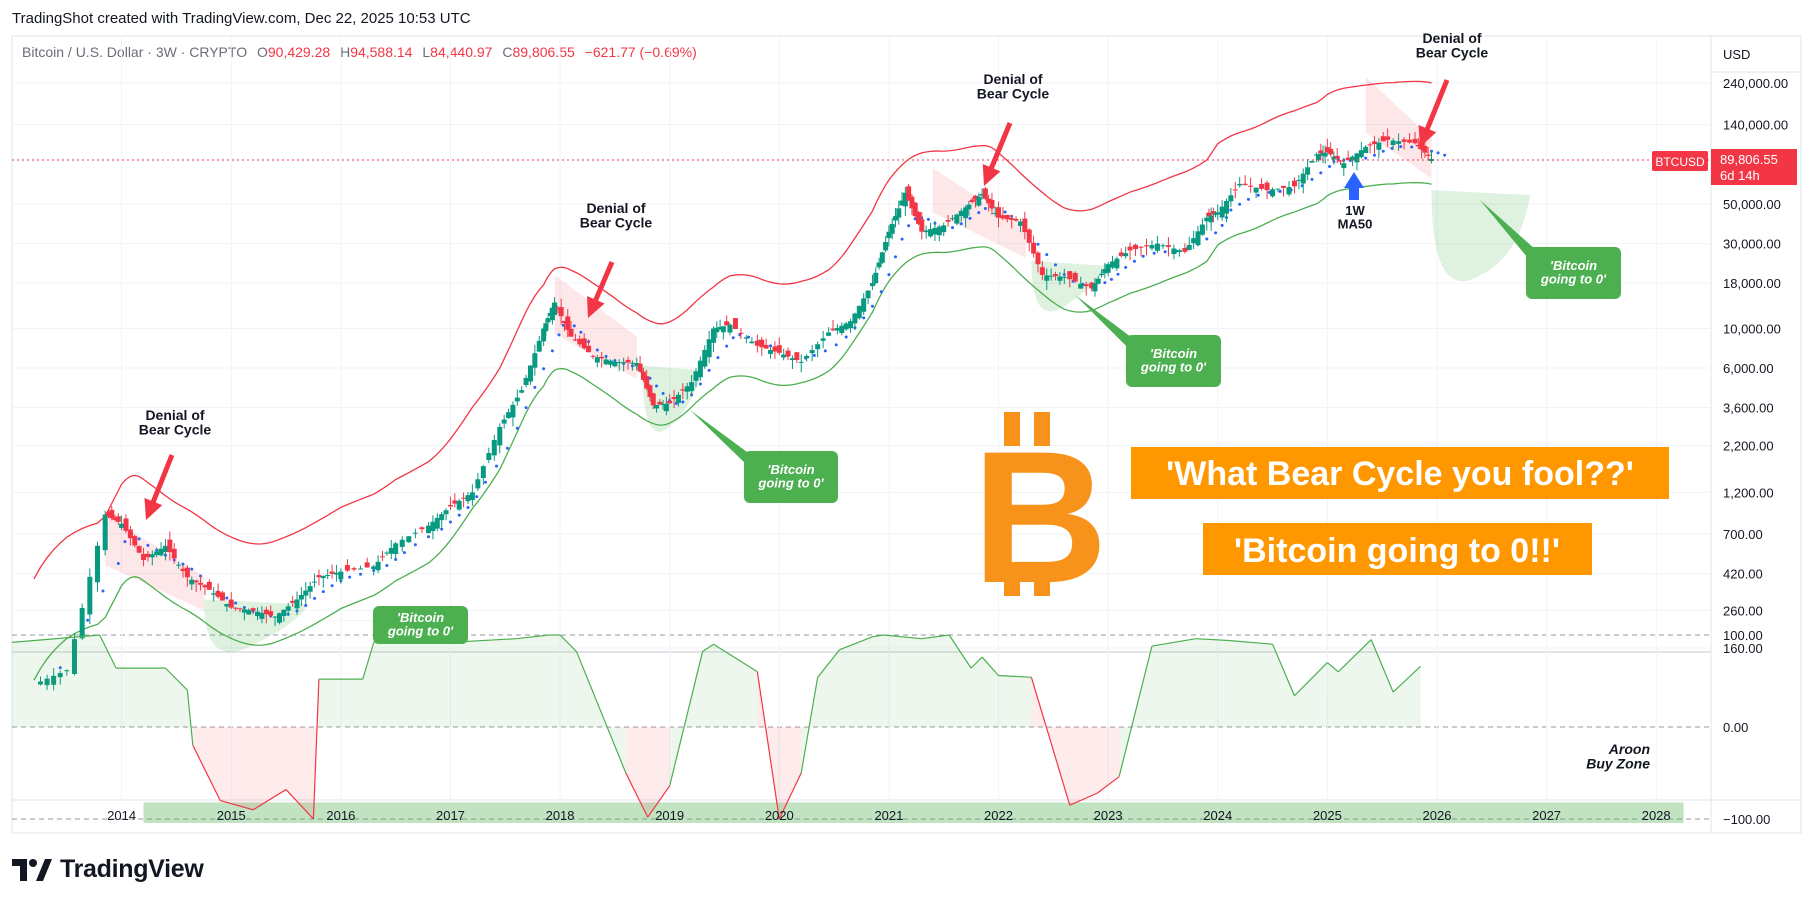 The height and width of the screenshot is (908, 1812). What do you see at coordinates (1437, 815) in the screenshot?
I see `time-tick-label: 2026` at bounding box center [1437, 815].